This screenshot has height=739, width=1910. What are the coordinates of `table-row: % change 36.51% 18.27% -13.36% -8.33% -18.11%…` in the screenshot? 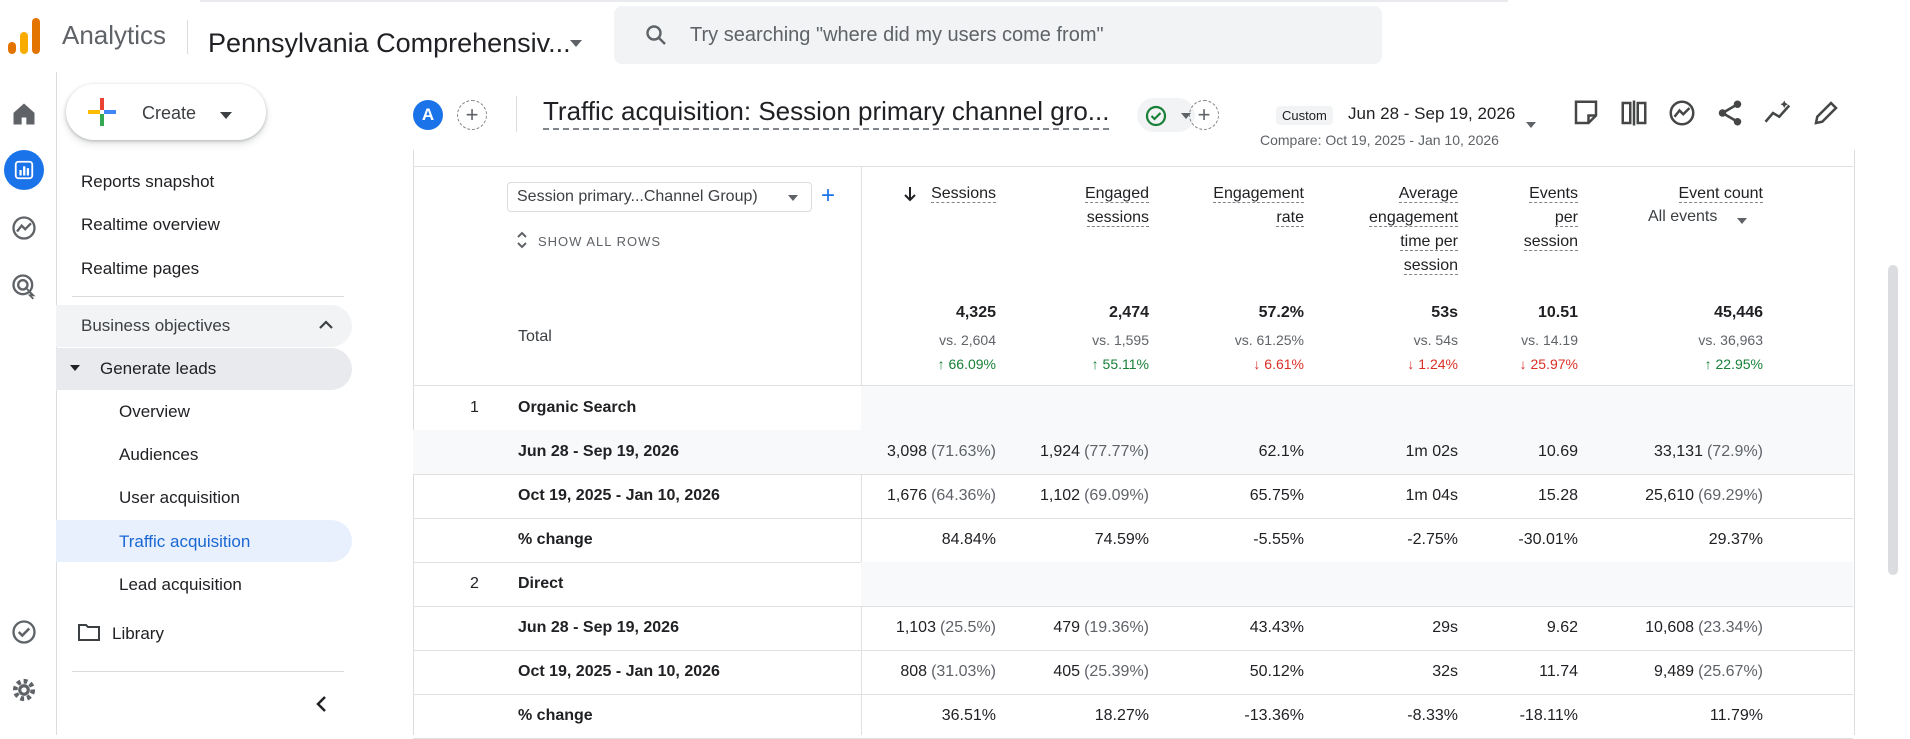 It's located at (1133, 716).